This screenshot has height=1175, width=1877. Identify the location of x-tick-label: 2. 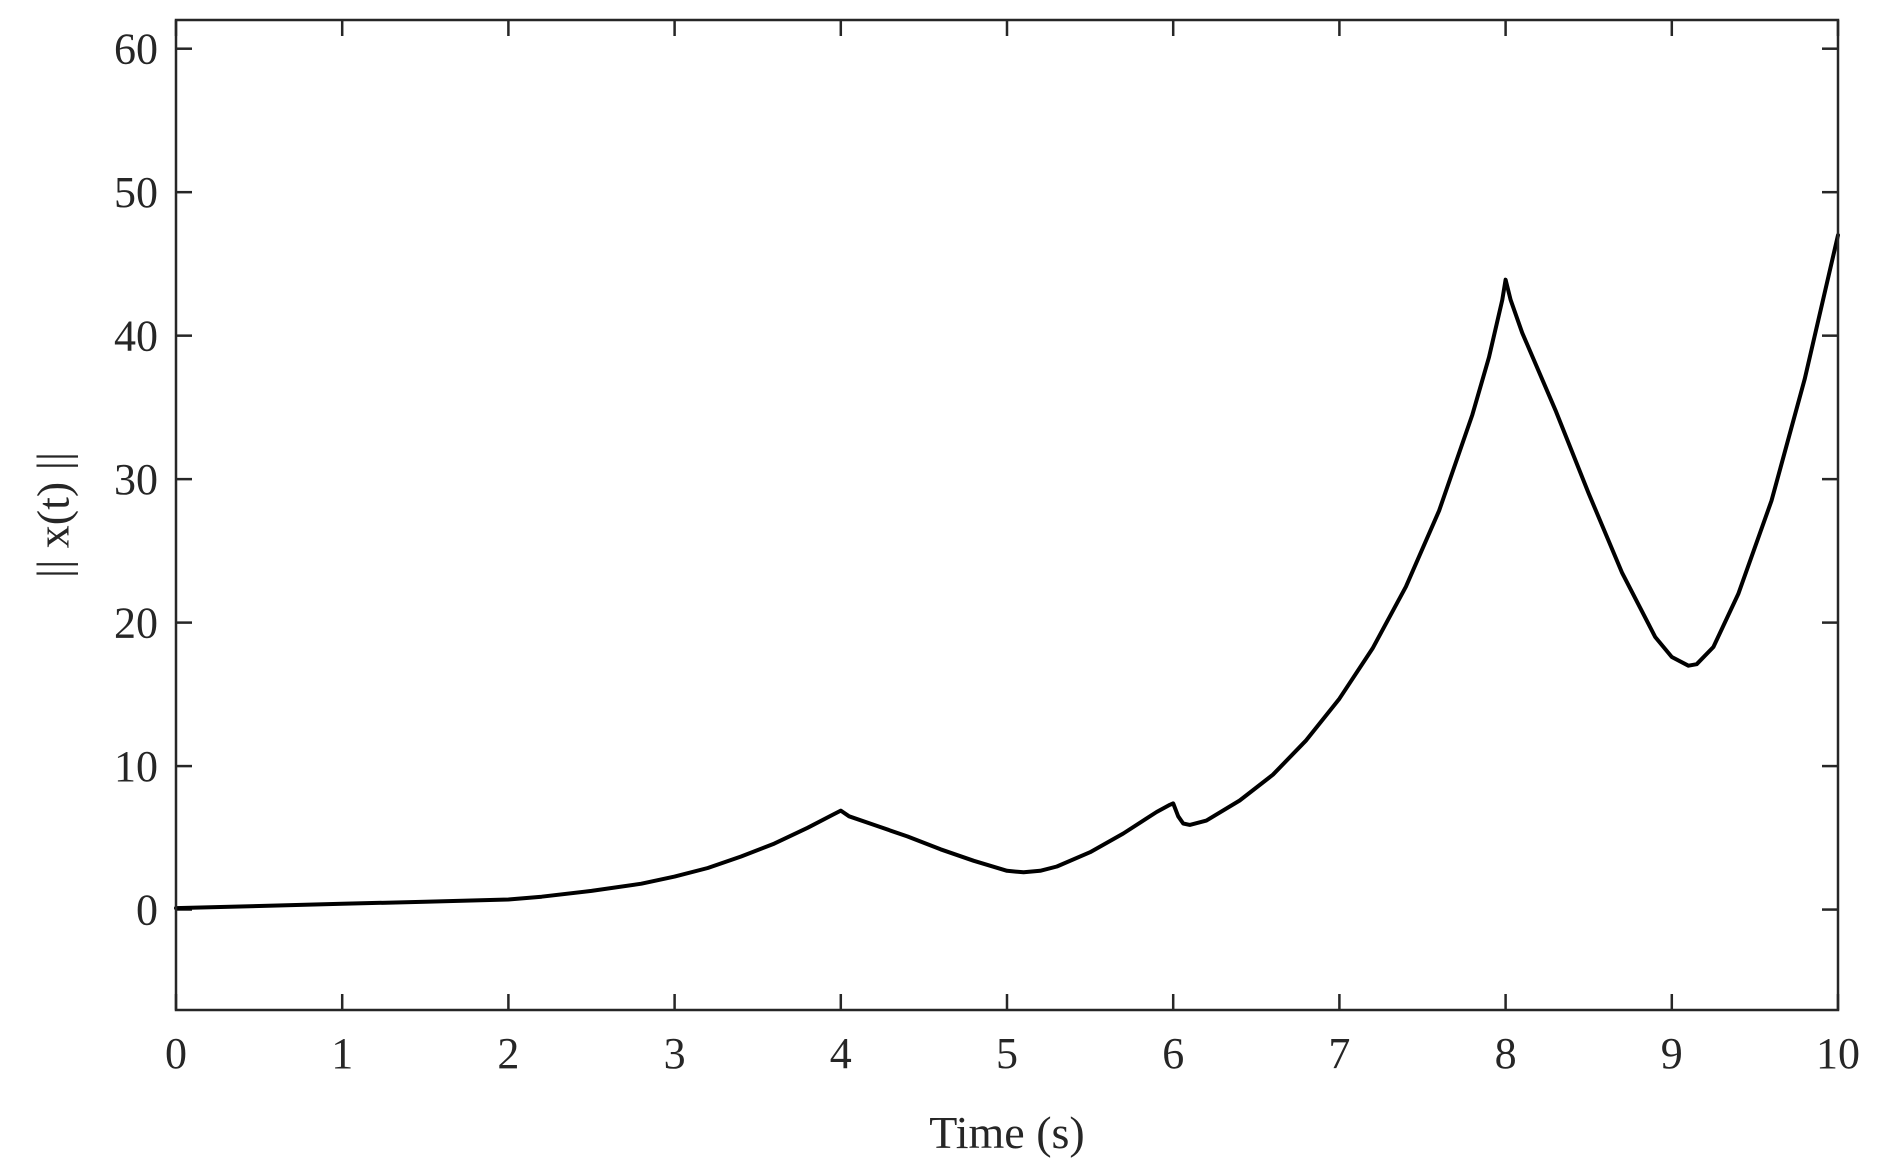
(508, 1053).